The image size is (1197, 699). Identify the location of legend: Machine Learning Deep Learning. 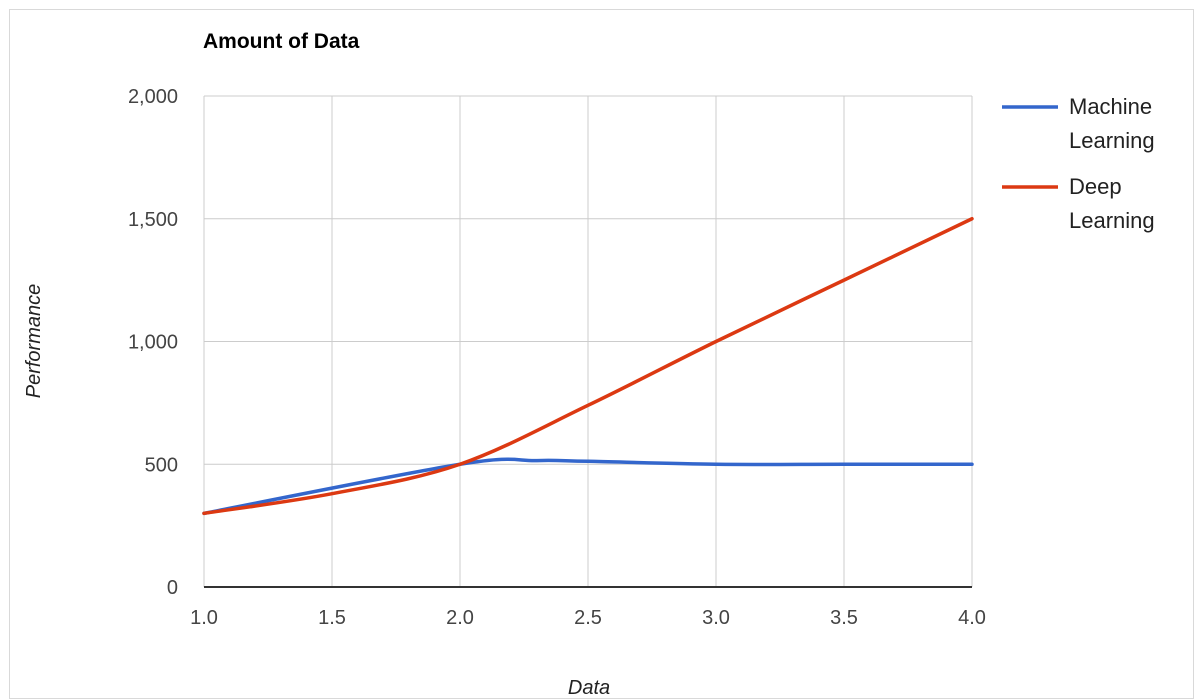
(1078, 163).